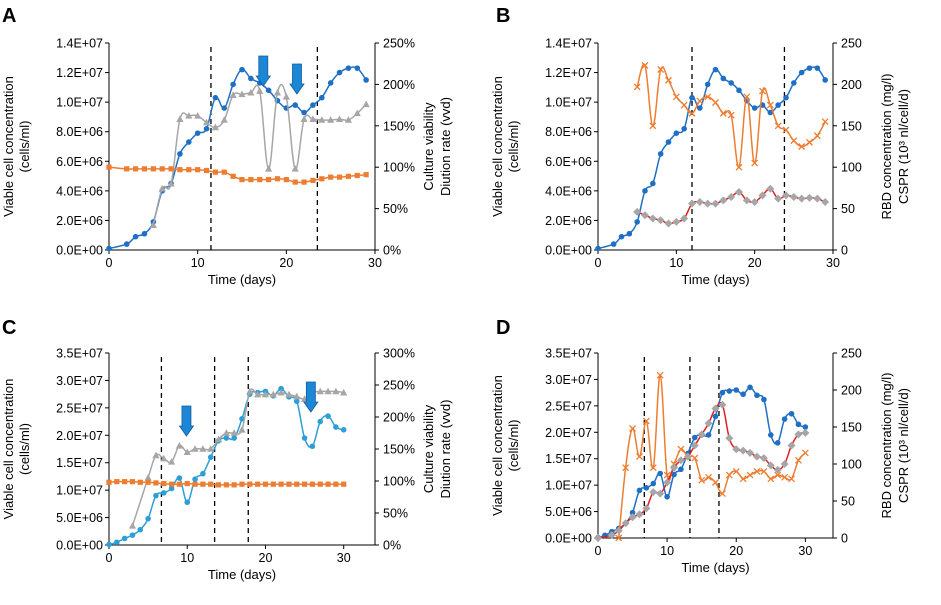  I want to click on panel-b-series-1-point-15-b, so click(755, 163).